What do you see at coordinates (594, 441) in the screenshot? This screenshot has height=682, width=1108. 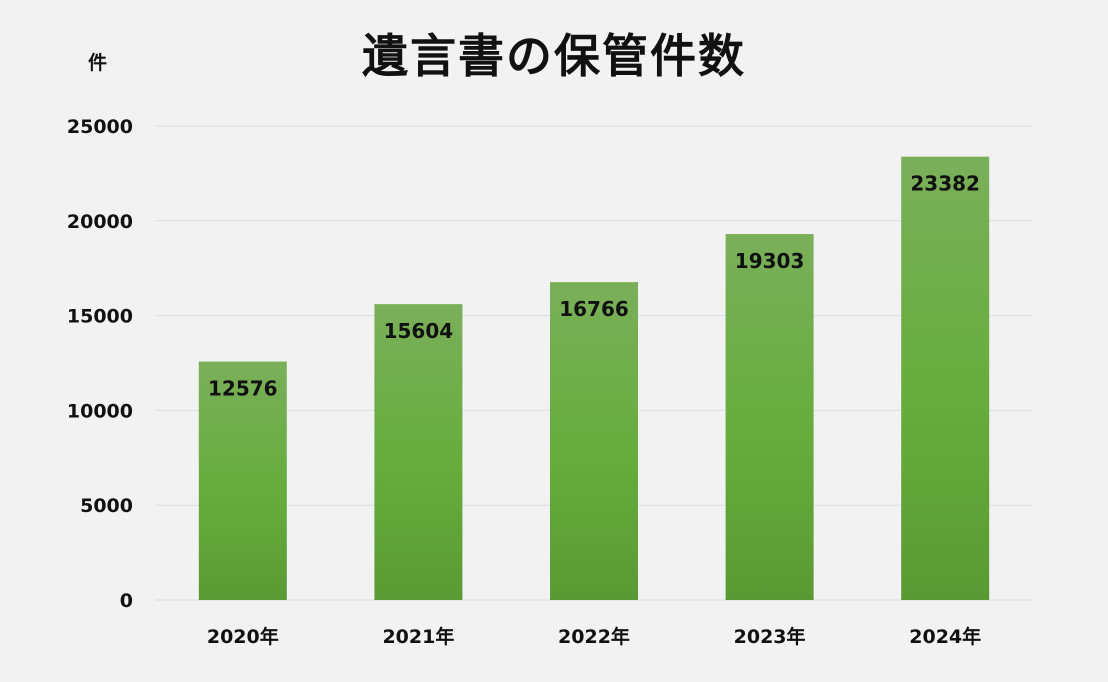 I see `bar-2022年` at bounding box center [594, 441].